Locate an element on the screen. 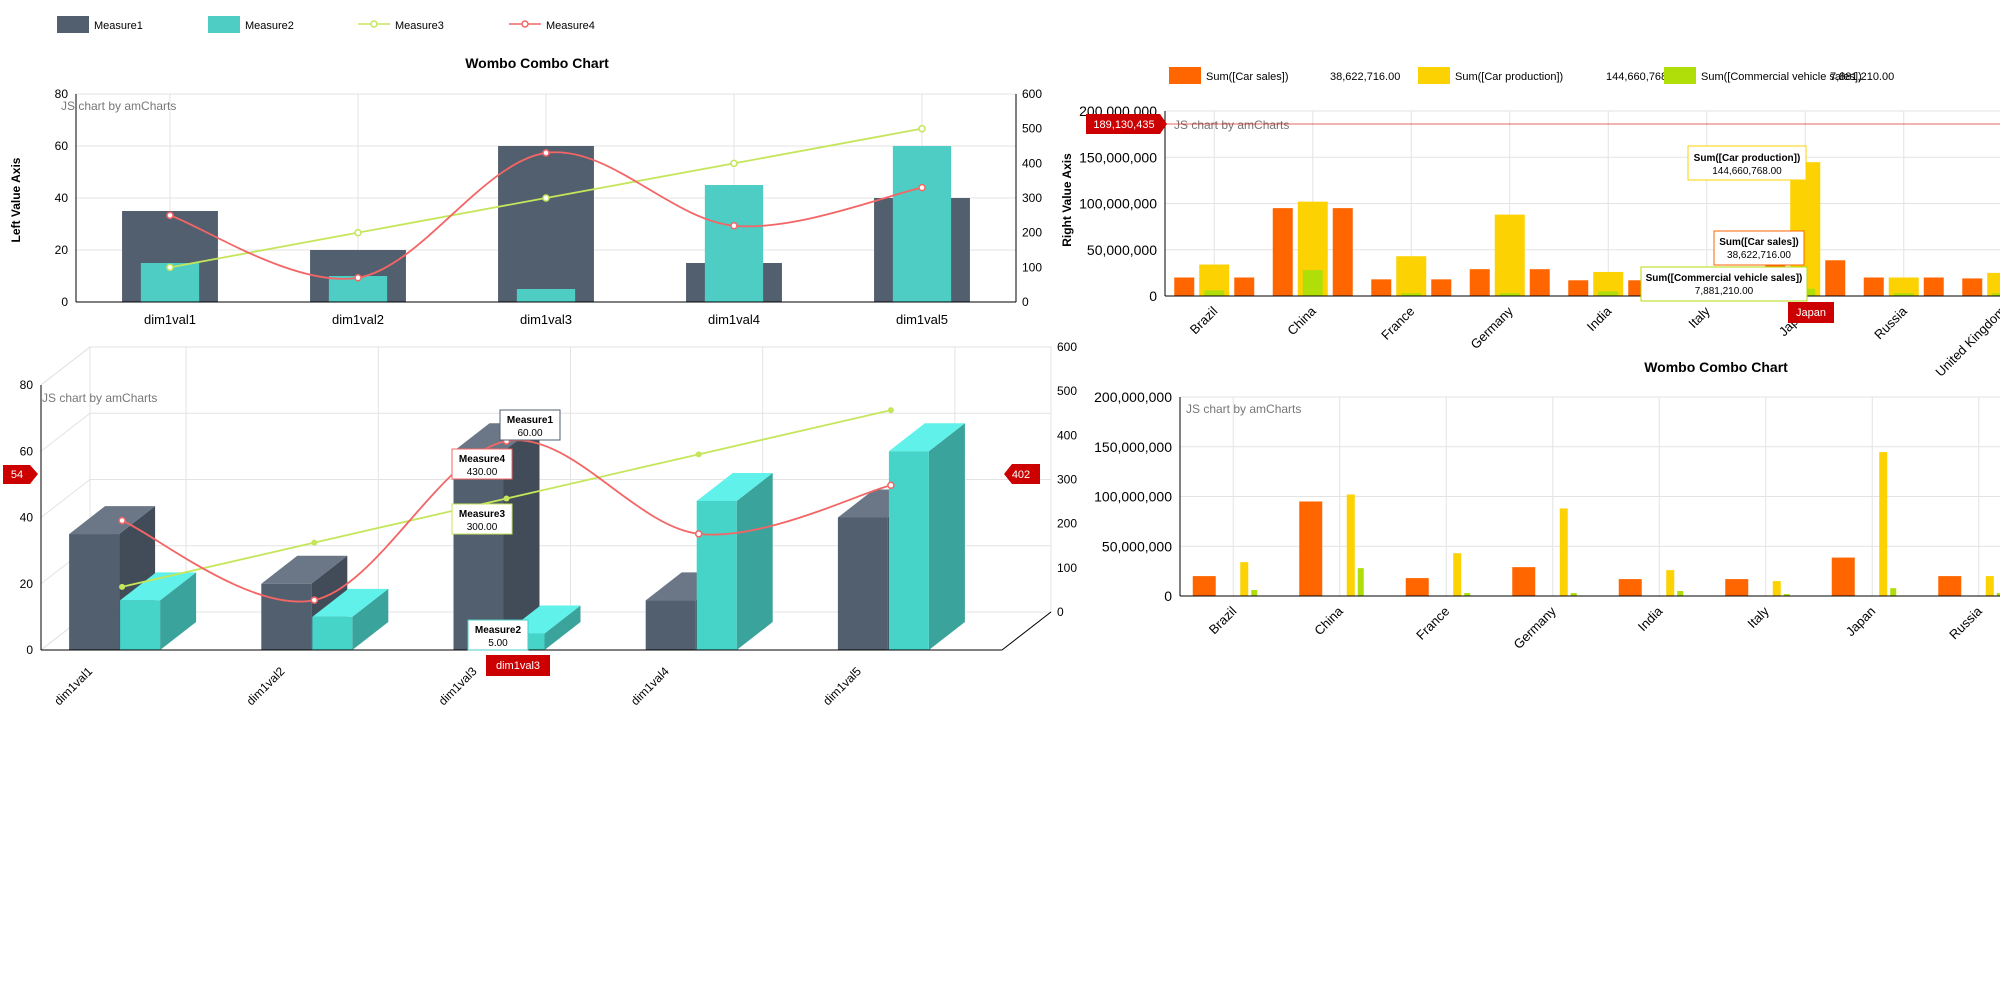  legend-label-car-production: Sum([Car production]) is located at coordinates (1509, 77).